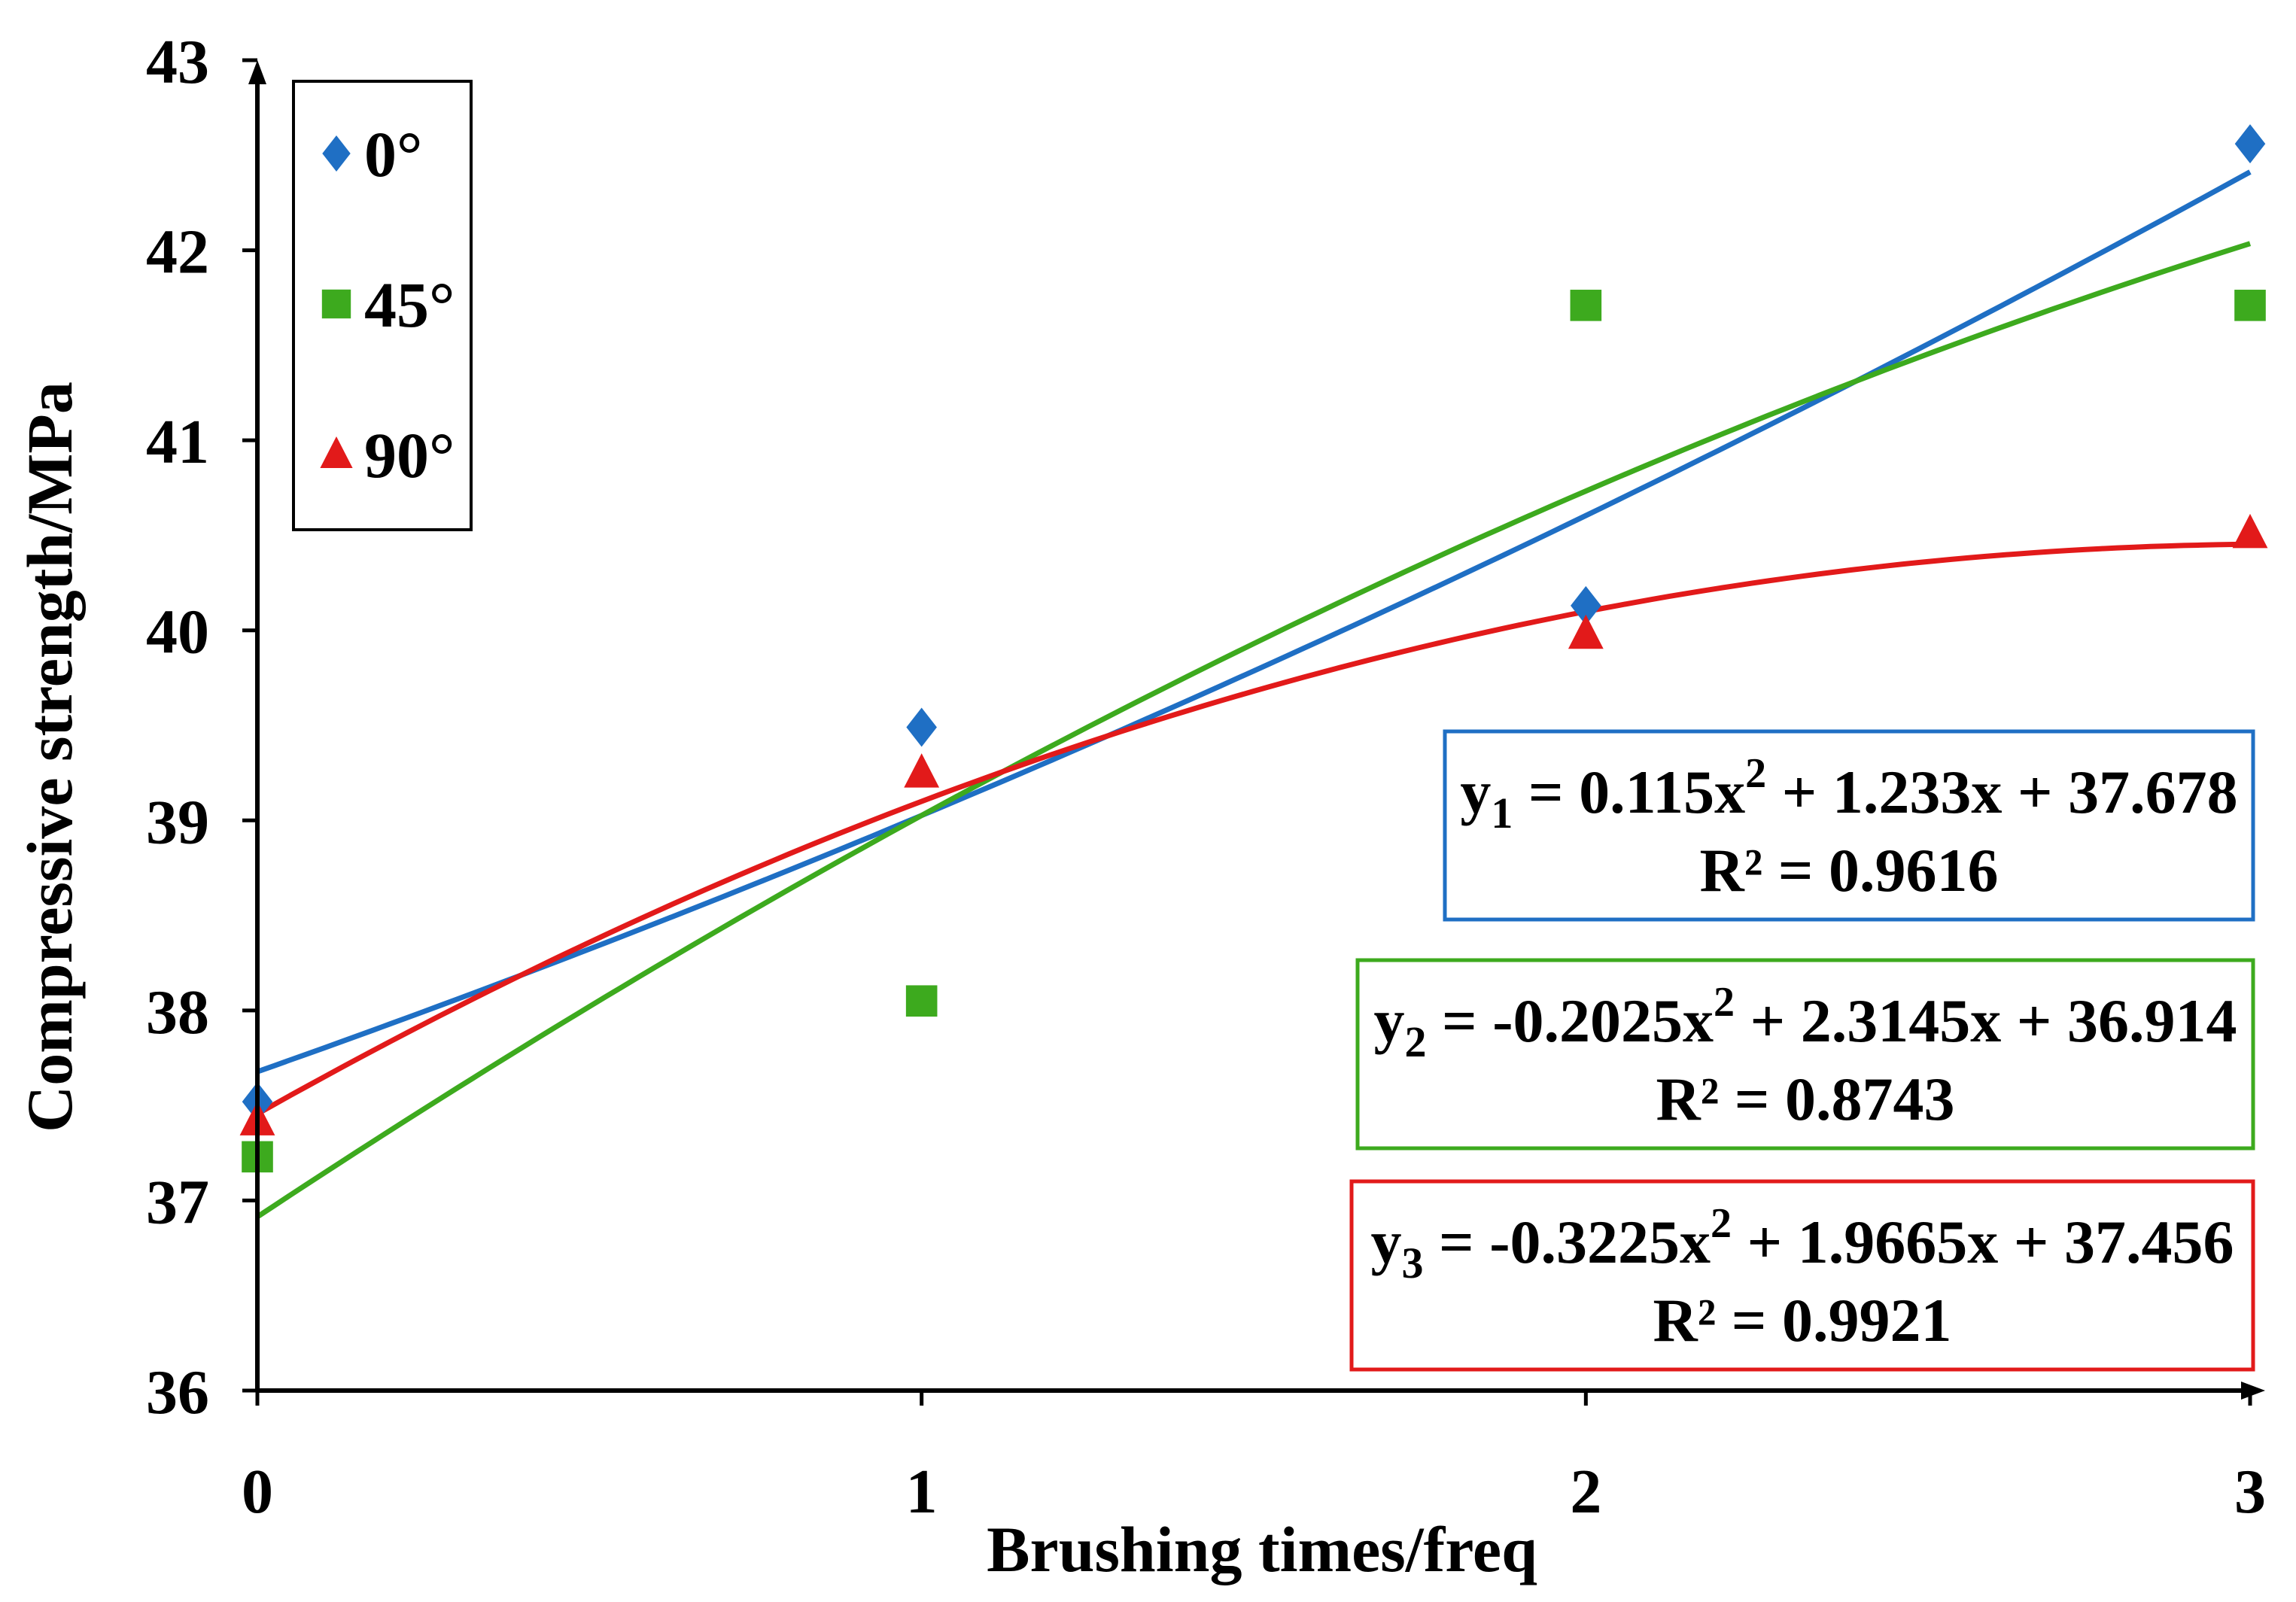 The height and width of the screenshot is (1602, 2296). I want to click on x-axis-arrow, so click(2253, 1391).